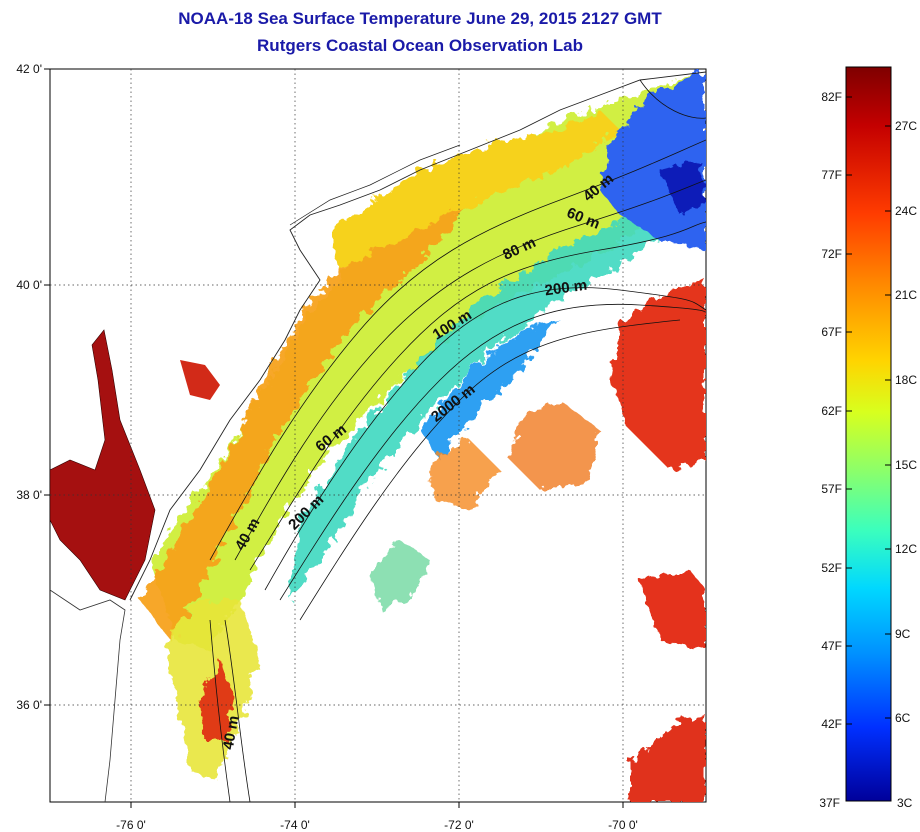 The height and width of the screenshot is (832, 920). I want to click on colorbar-c-label: 18C, so click(906, 380).